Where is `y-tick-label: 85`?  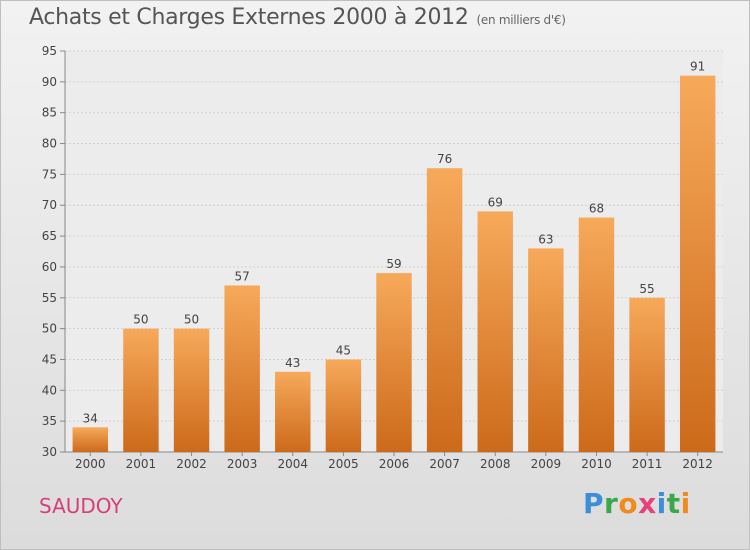
y-tick-label: 85 is located at coordinates (49, 113).